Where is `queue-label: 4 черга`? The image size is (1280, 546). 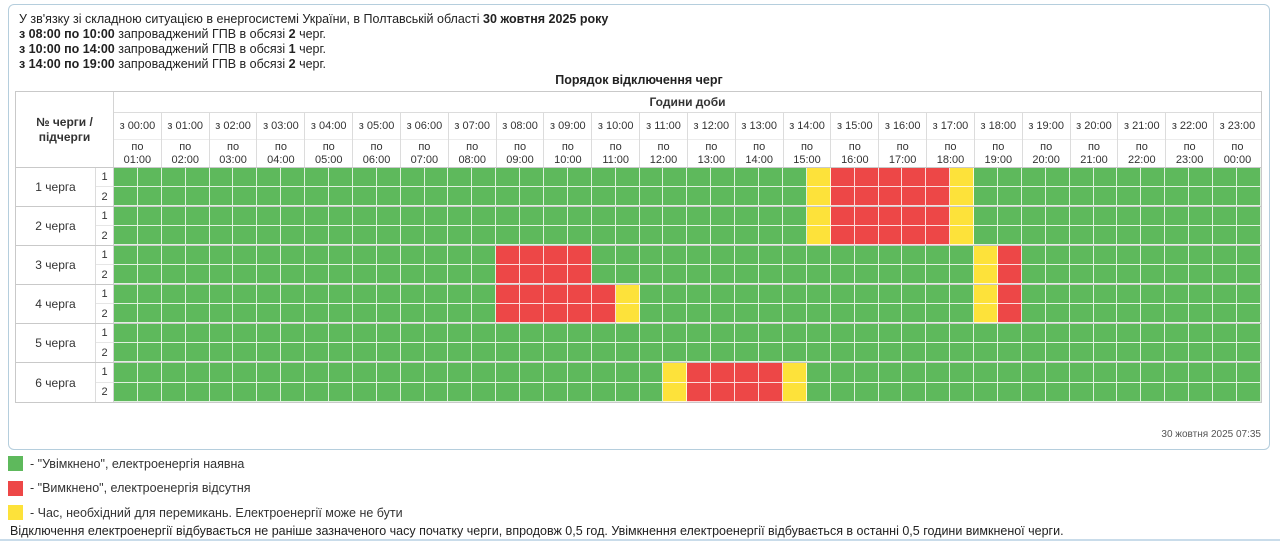
queue-label: 4 черга is located at coordinates (56, 304).